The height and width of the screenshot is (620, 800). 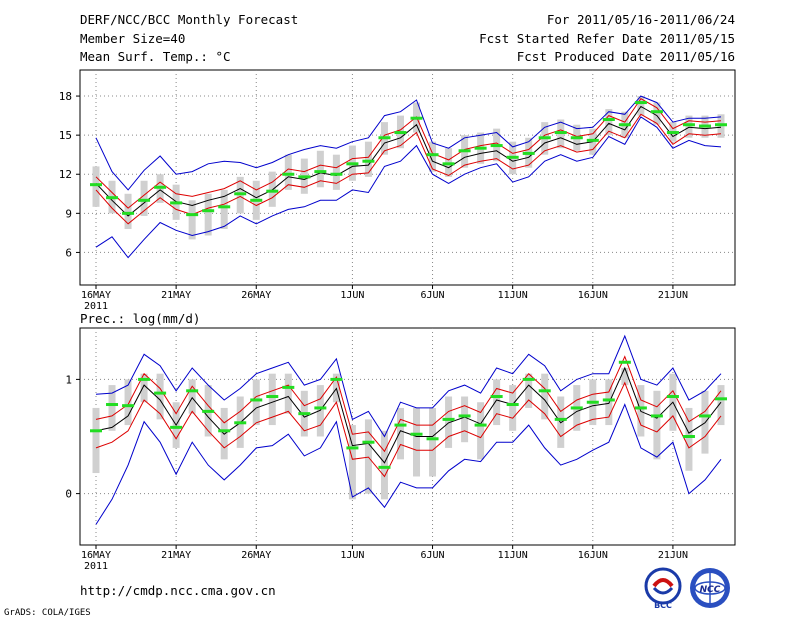 I want to click on panel2-mean-line, so click(x=408, y=415).